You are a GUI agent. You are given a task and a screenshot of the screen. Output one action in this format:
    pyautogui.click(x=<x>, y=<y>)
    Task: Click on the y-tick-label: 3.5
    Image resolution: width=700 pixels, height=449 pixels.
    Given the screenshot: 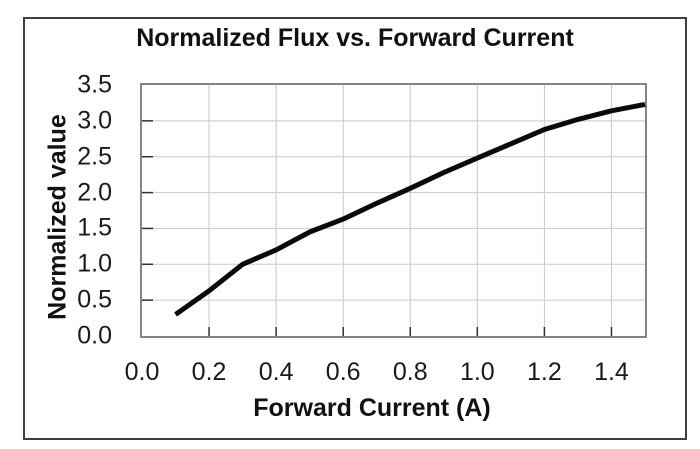 What is the action you would take?
    pyautogui.click(x=94, y=84)
    